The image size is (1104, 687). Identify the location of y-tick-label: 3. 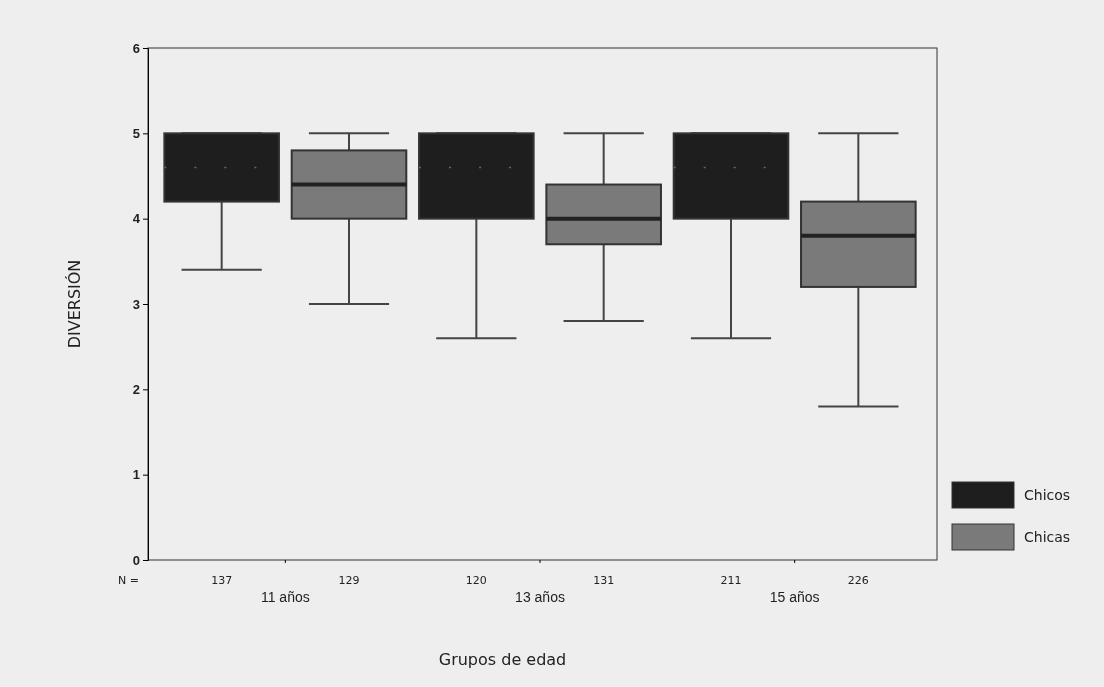
(136, 304).